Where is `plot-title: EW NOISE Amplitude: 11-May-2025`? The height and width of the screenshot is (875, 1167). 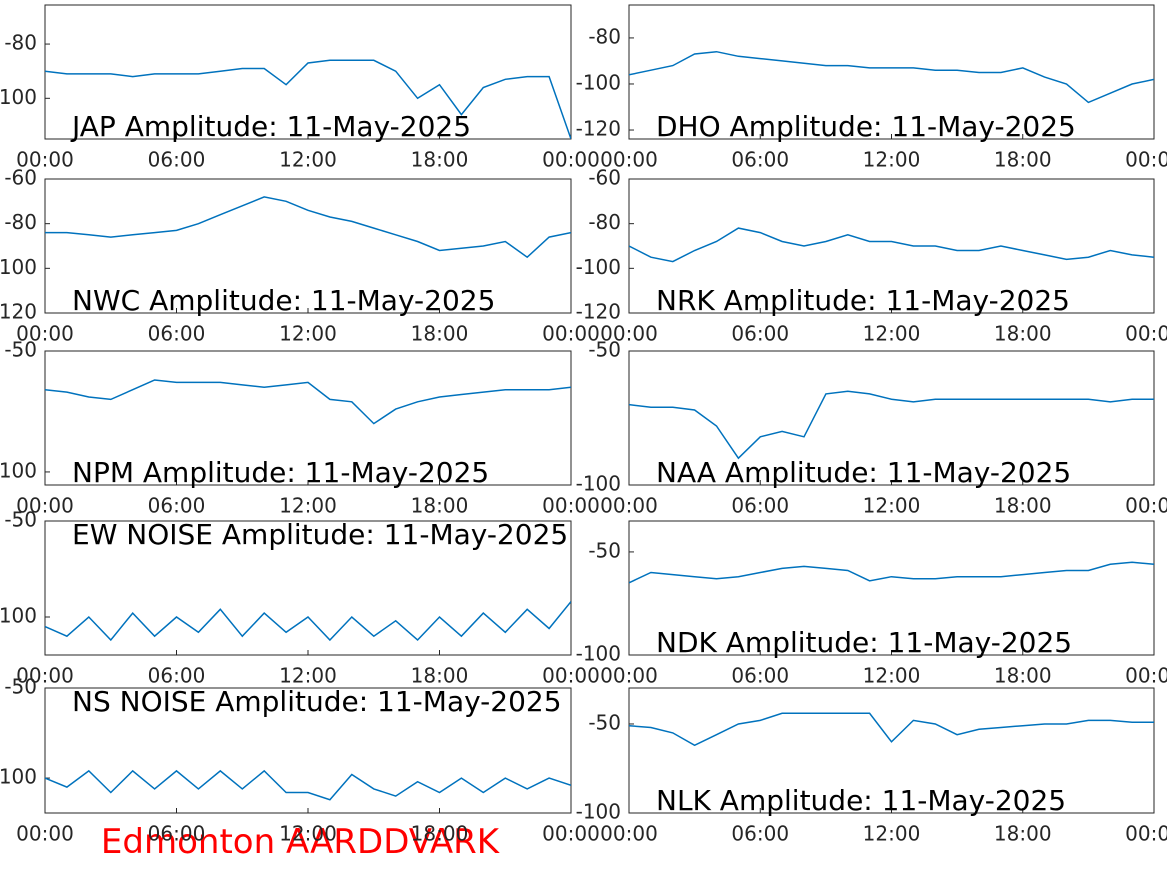
plot-title: EW NOISE Amplitude: 11-May-2025 is located at coordinates (320, 534).